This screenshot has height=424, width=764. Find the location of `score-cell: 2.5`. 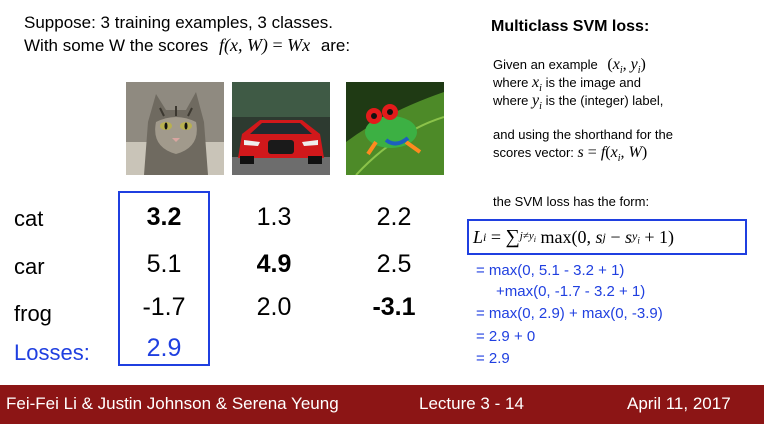

score-cell: 2.5 is located at coordinates (394, 264).